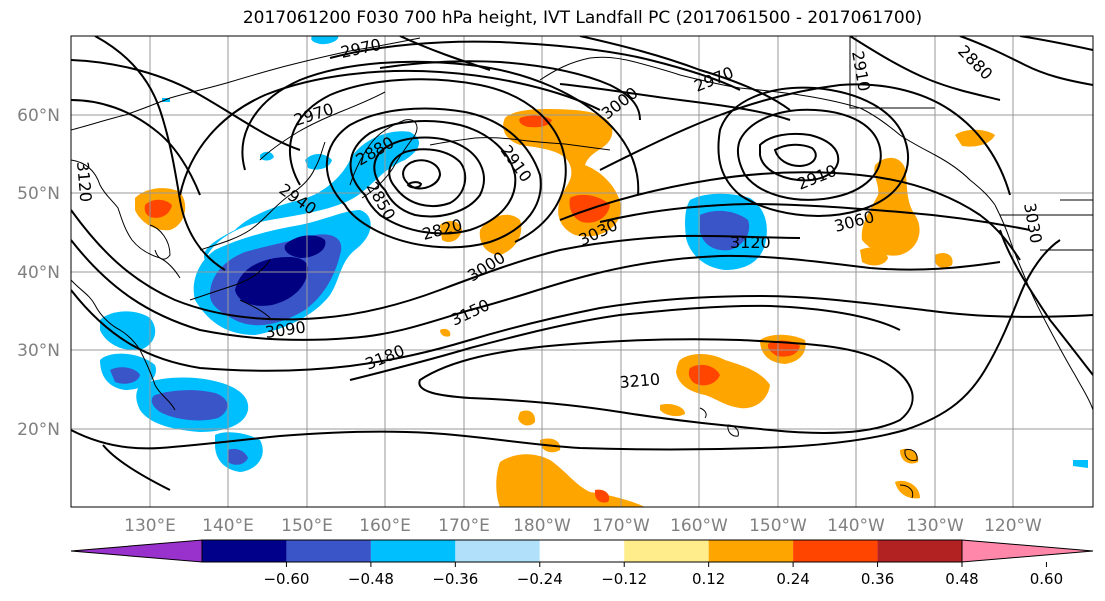  What do you see at coordinates (38, 351) in the screenshot?
I see `lat-label: 30°N` at bounding box center [38, 351].